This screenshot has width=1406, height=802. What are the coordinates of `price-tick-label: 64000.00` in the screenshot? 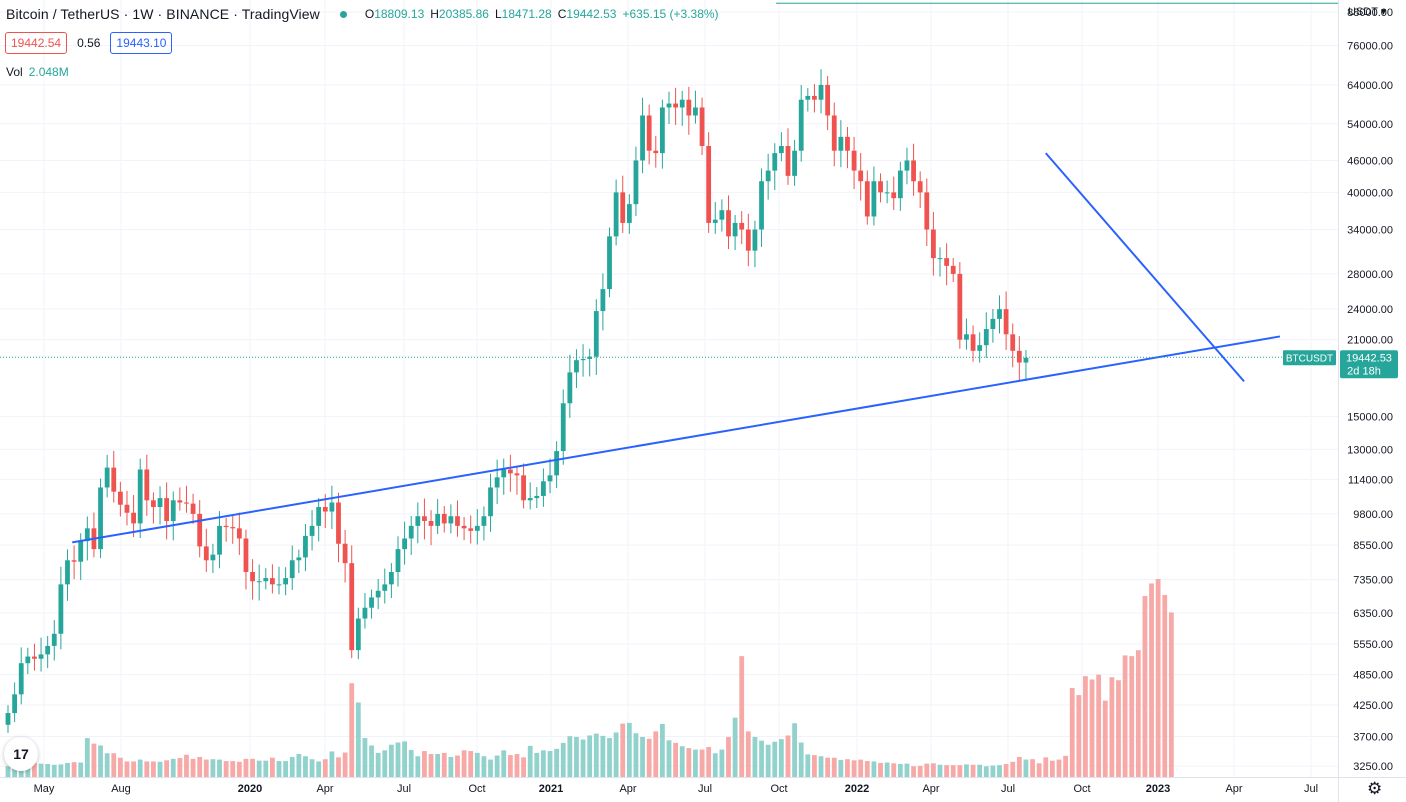 It's located at (1370, 86).